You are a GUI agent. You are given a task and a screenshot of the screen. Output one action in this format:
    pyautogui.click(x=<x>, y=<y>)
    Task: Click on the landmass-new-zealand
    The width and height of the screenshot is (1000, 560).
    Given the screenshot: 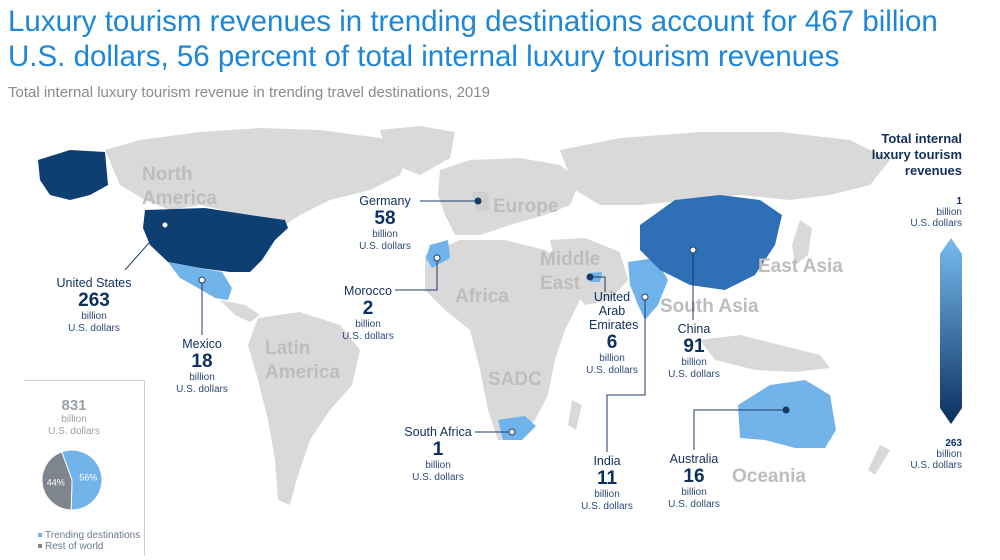 What is the action you would take?
    pyautogui.click(x=879, y=460)
    